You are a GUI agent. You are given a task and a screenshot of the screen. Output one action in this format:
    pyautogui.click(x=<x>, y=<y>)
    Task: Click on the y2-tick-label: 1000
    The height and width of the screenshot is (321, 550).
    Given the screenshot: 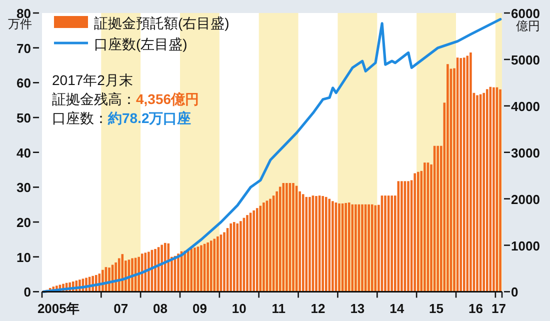 What is the action you would take?
    pyautogui.click(x=525, y=246)
    